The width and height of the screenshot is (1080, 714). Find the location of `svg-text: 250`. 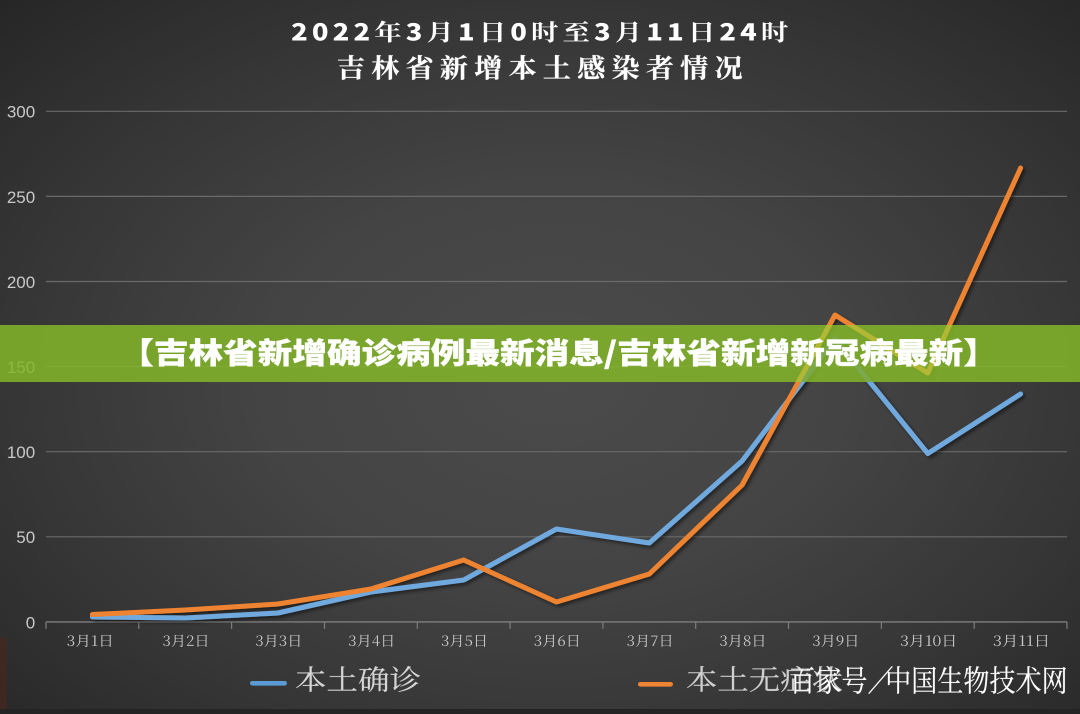

svg-text: 250 is located at coordinates (21, 197).